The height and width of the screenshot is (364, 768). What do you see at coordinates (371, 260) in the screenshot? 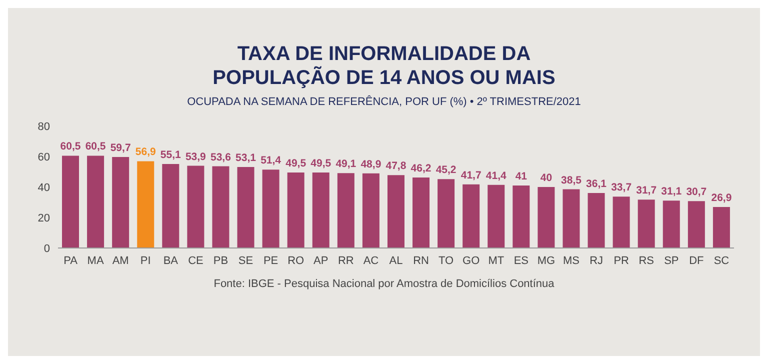
I see `x-tick-label: AC` at bounding box center [371, 260].